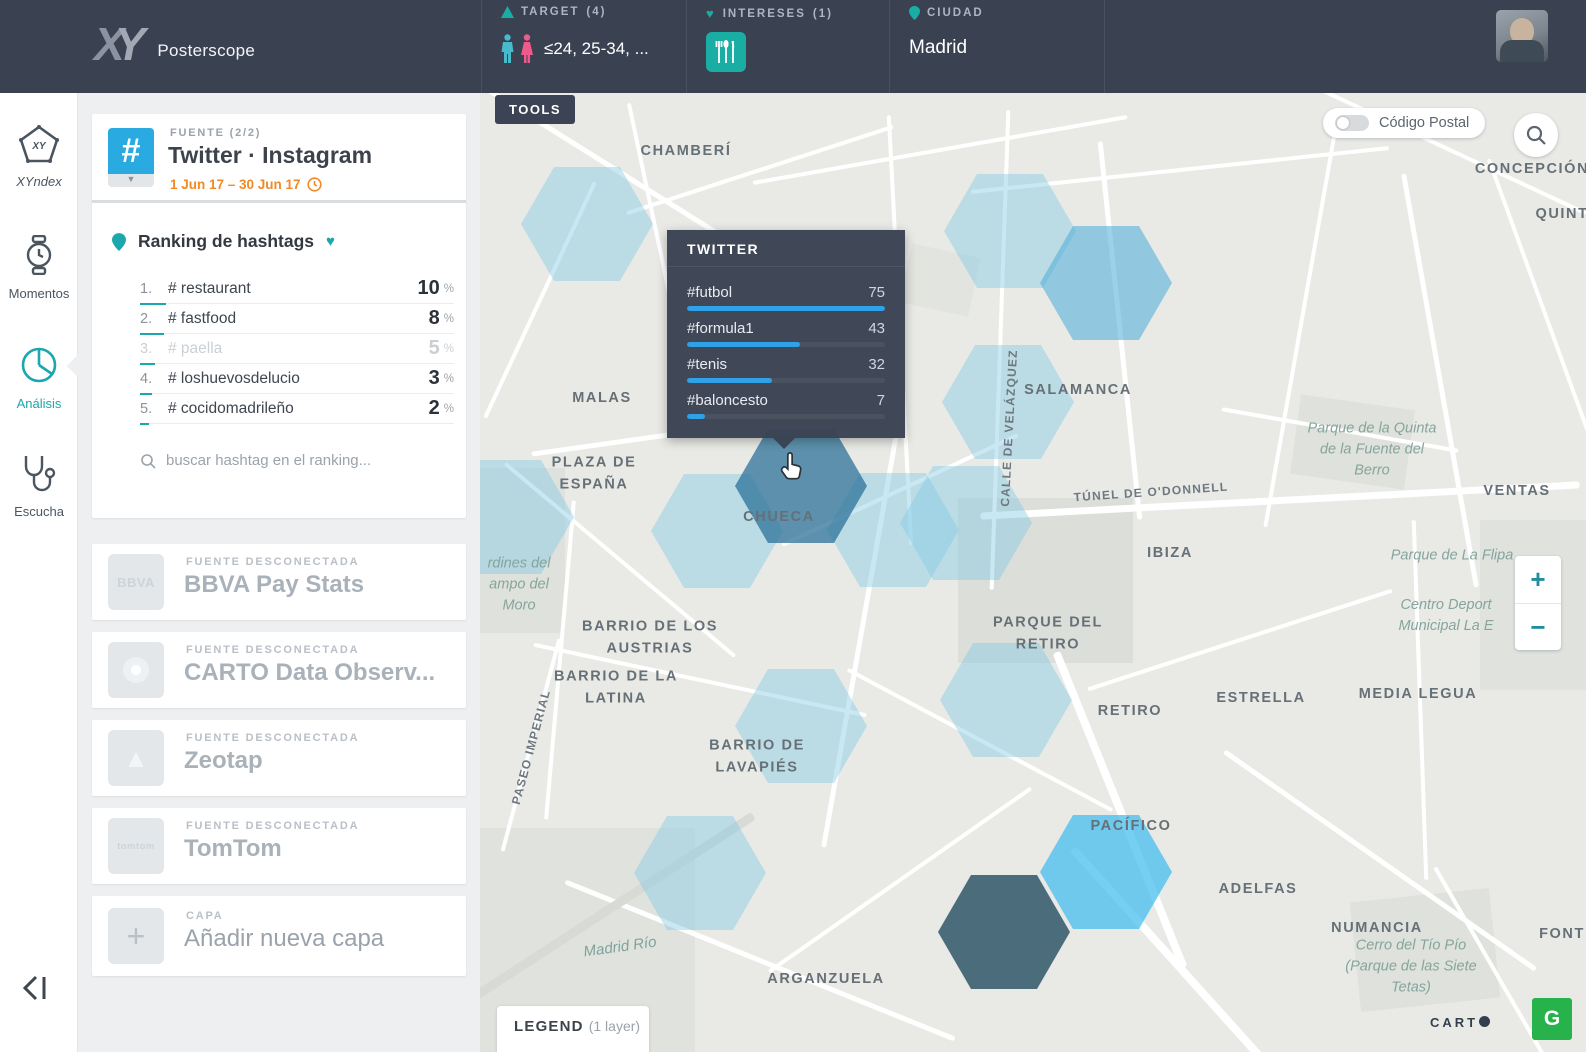 The width and height of the screenshot is (1586, 1052). I want to click on park-area, so click(1425, 950).